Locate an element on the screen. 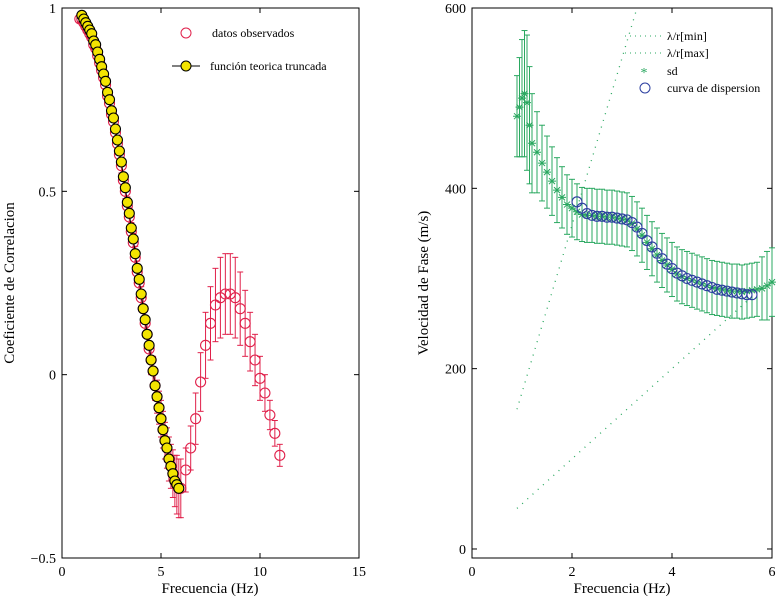 This screenshot has width=778, height=599. x-tick-label: 15 is located at coordinates (359, 572).